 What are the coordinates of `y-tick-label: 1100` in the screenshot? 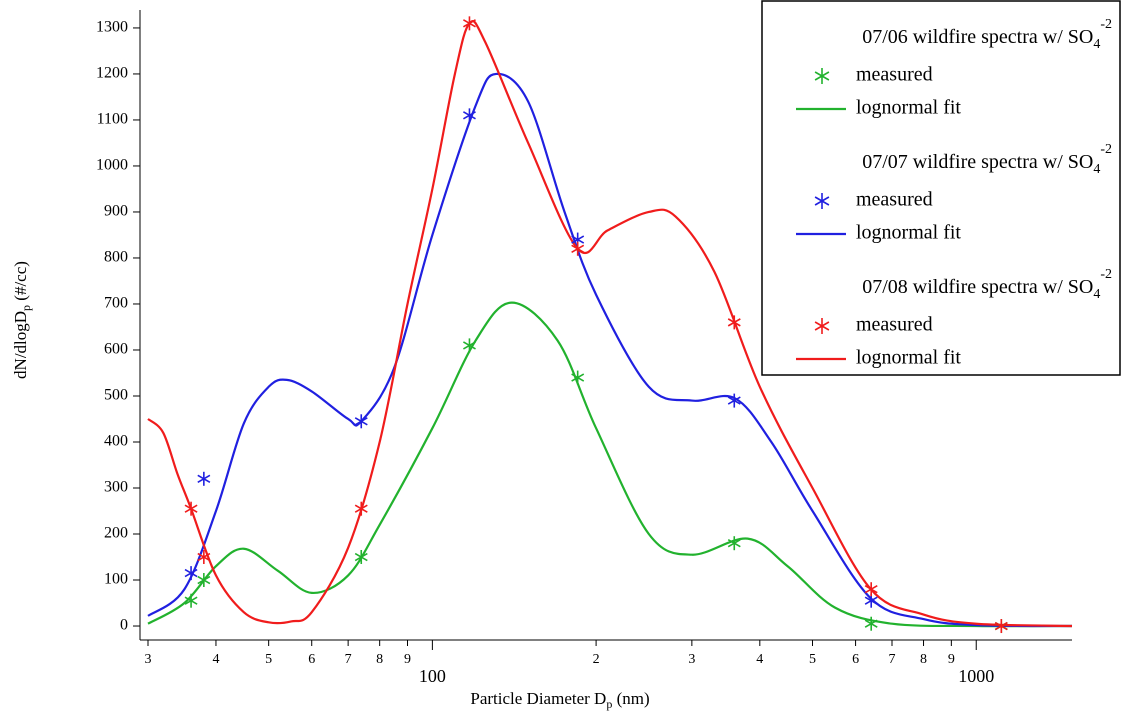 It's located at (112, 119).